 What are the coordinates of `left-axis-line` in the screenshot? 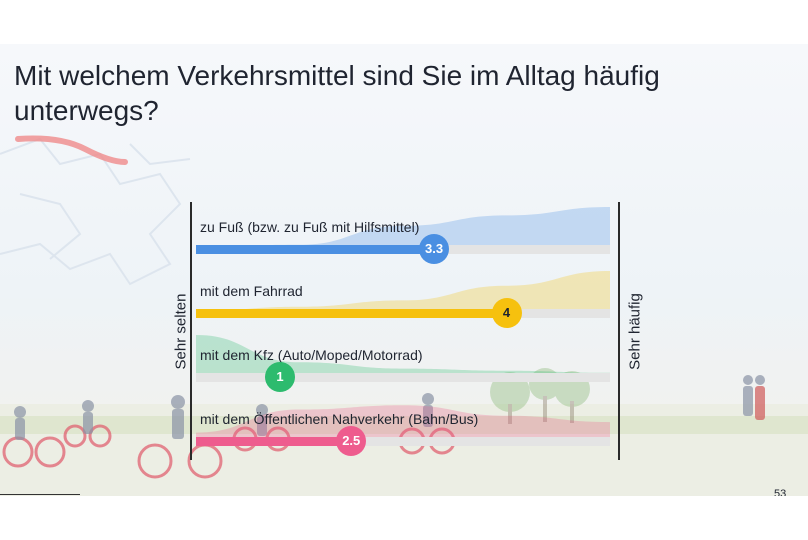 It's located at (191, 331).